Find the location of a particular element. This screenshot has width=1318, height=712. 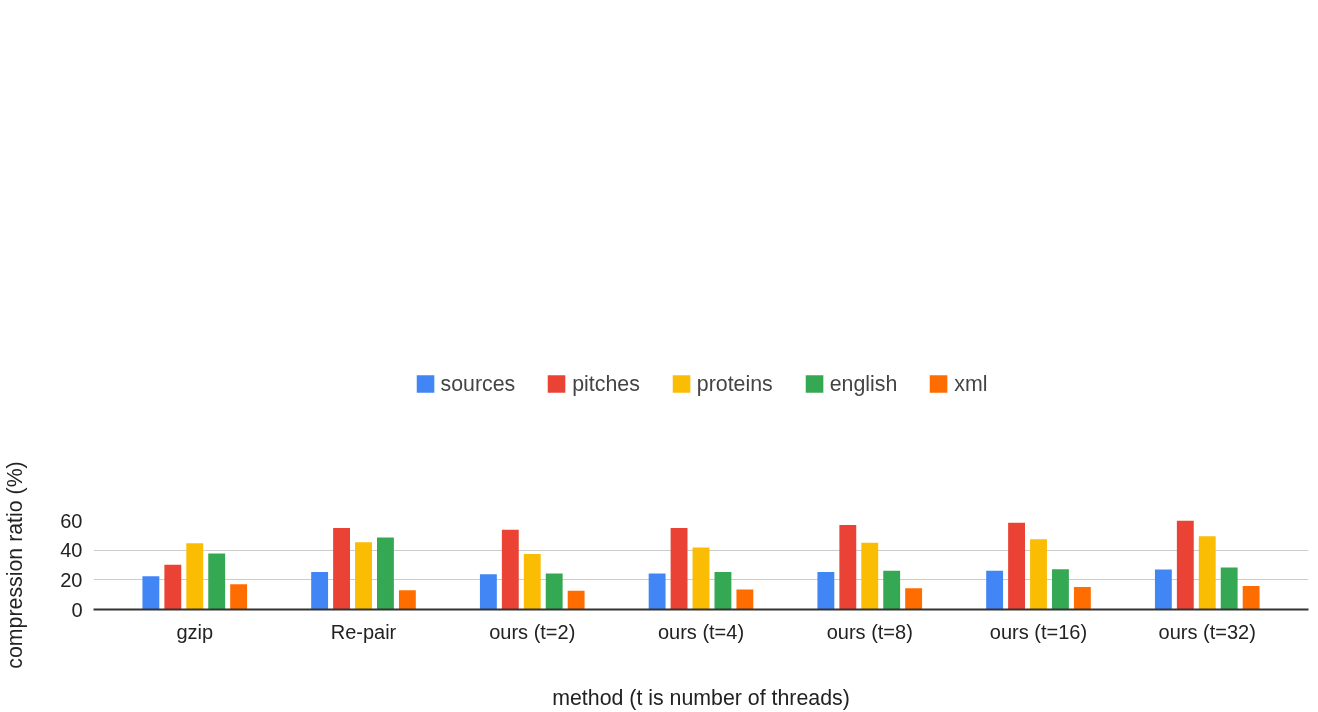

y-axis-title: compression ratio (%) is located at coordinates (15, 565).